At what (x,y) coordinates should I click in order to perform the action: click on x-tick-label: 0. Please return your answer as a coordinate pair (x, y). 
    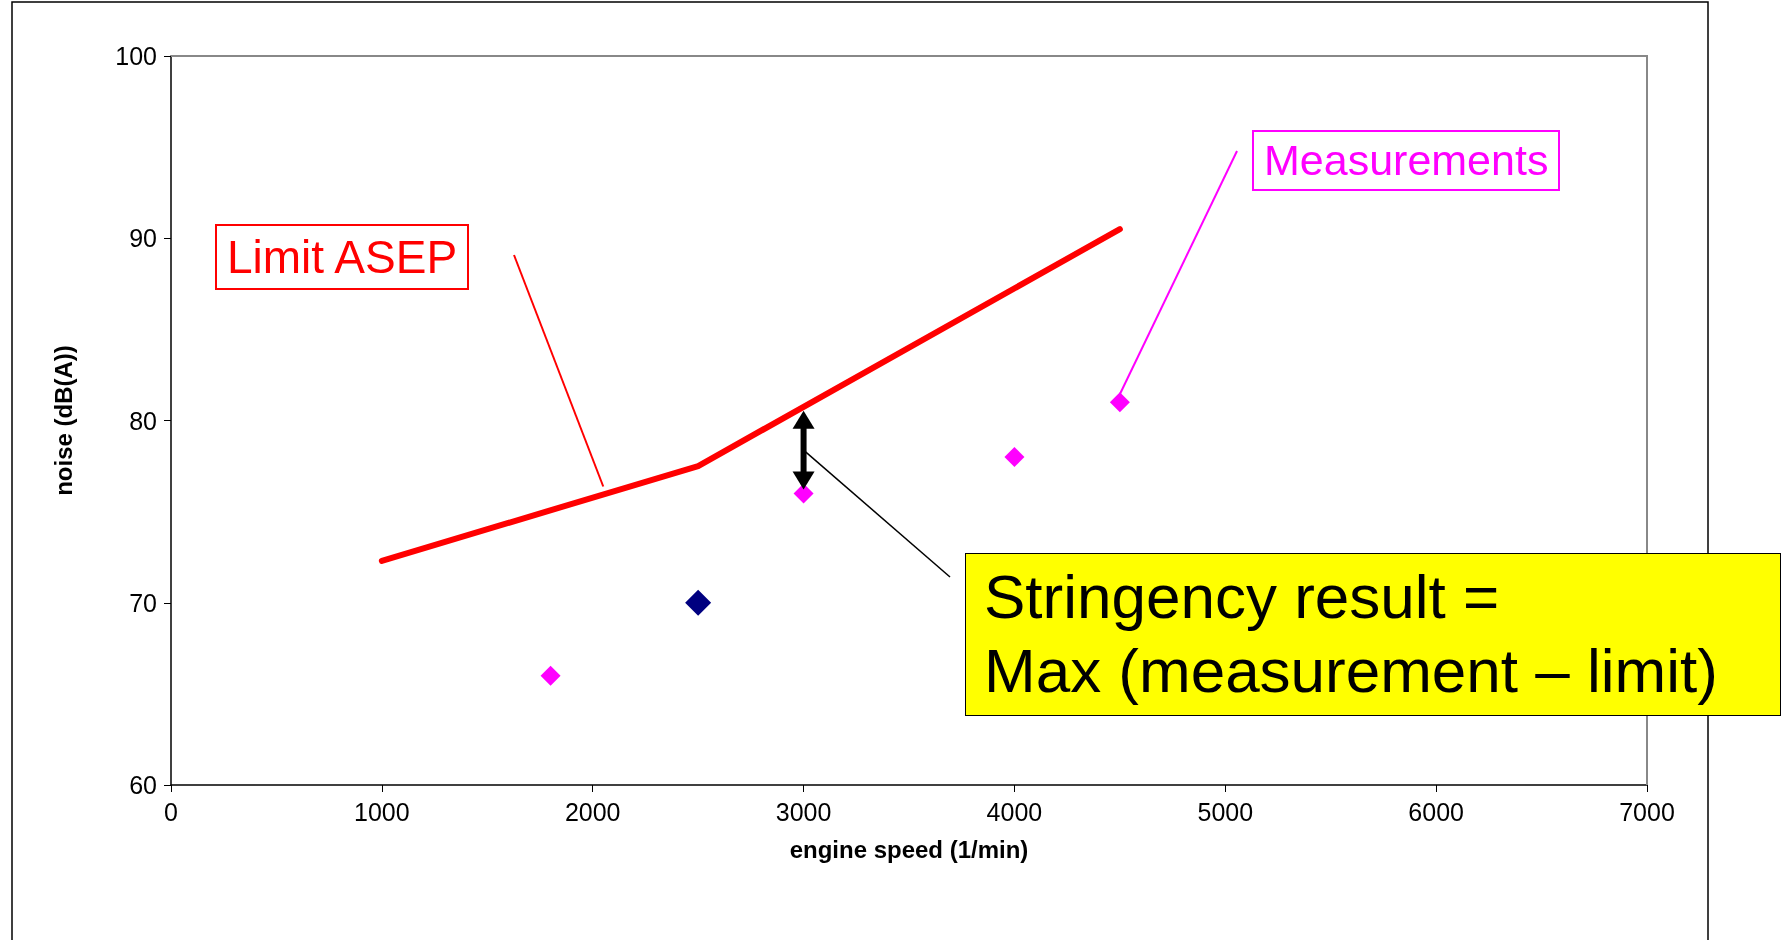
    Looking at the image, I should click on (171, 811).